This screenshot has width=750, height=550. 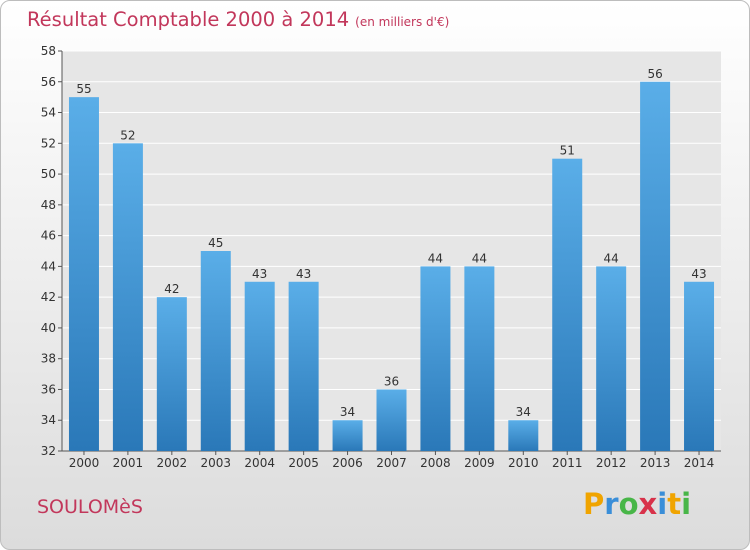 I want to click on data-label: 45, so click(x=215, y=243).